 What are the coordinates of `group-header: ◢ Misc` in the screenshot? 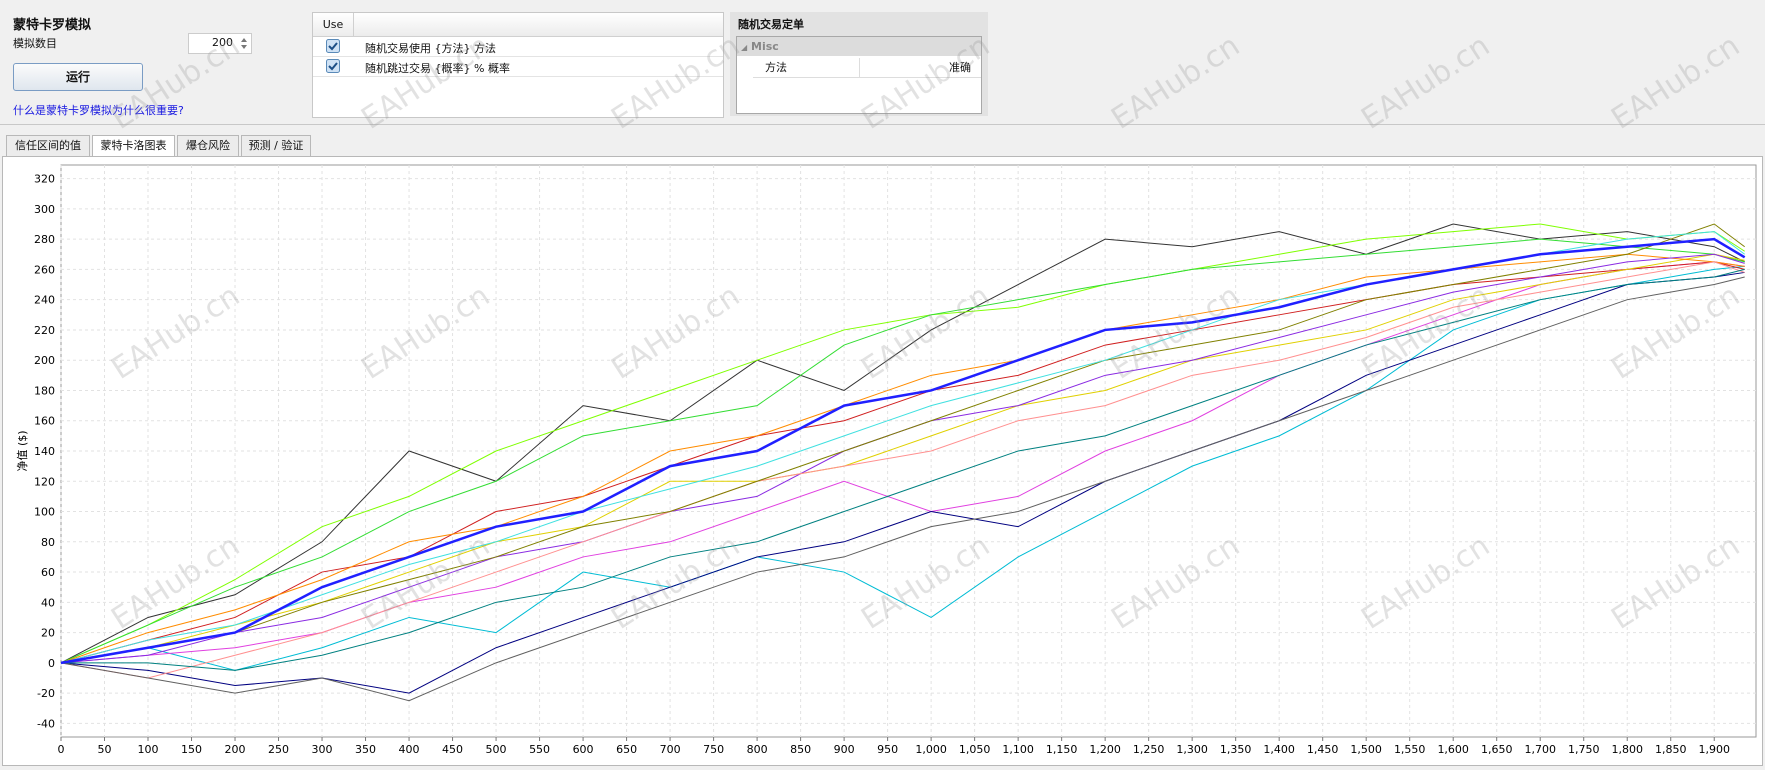 It's located at (859, 46).